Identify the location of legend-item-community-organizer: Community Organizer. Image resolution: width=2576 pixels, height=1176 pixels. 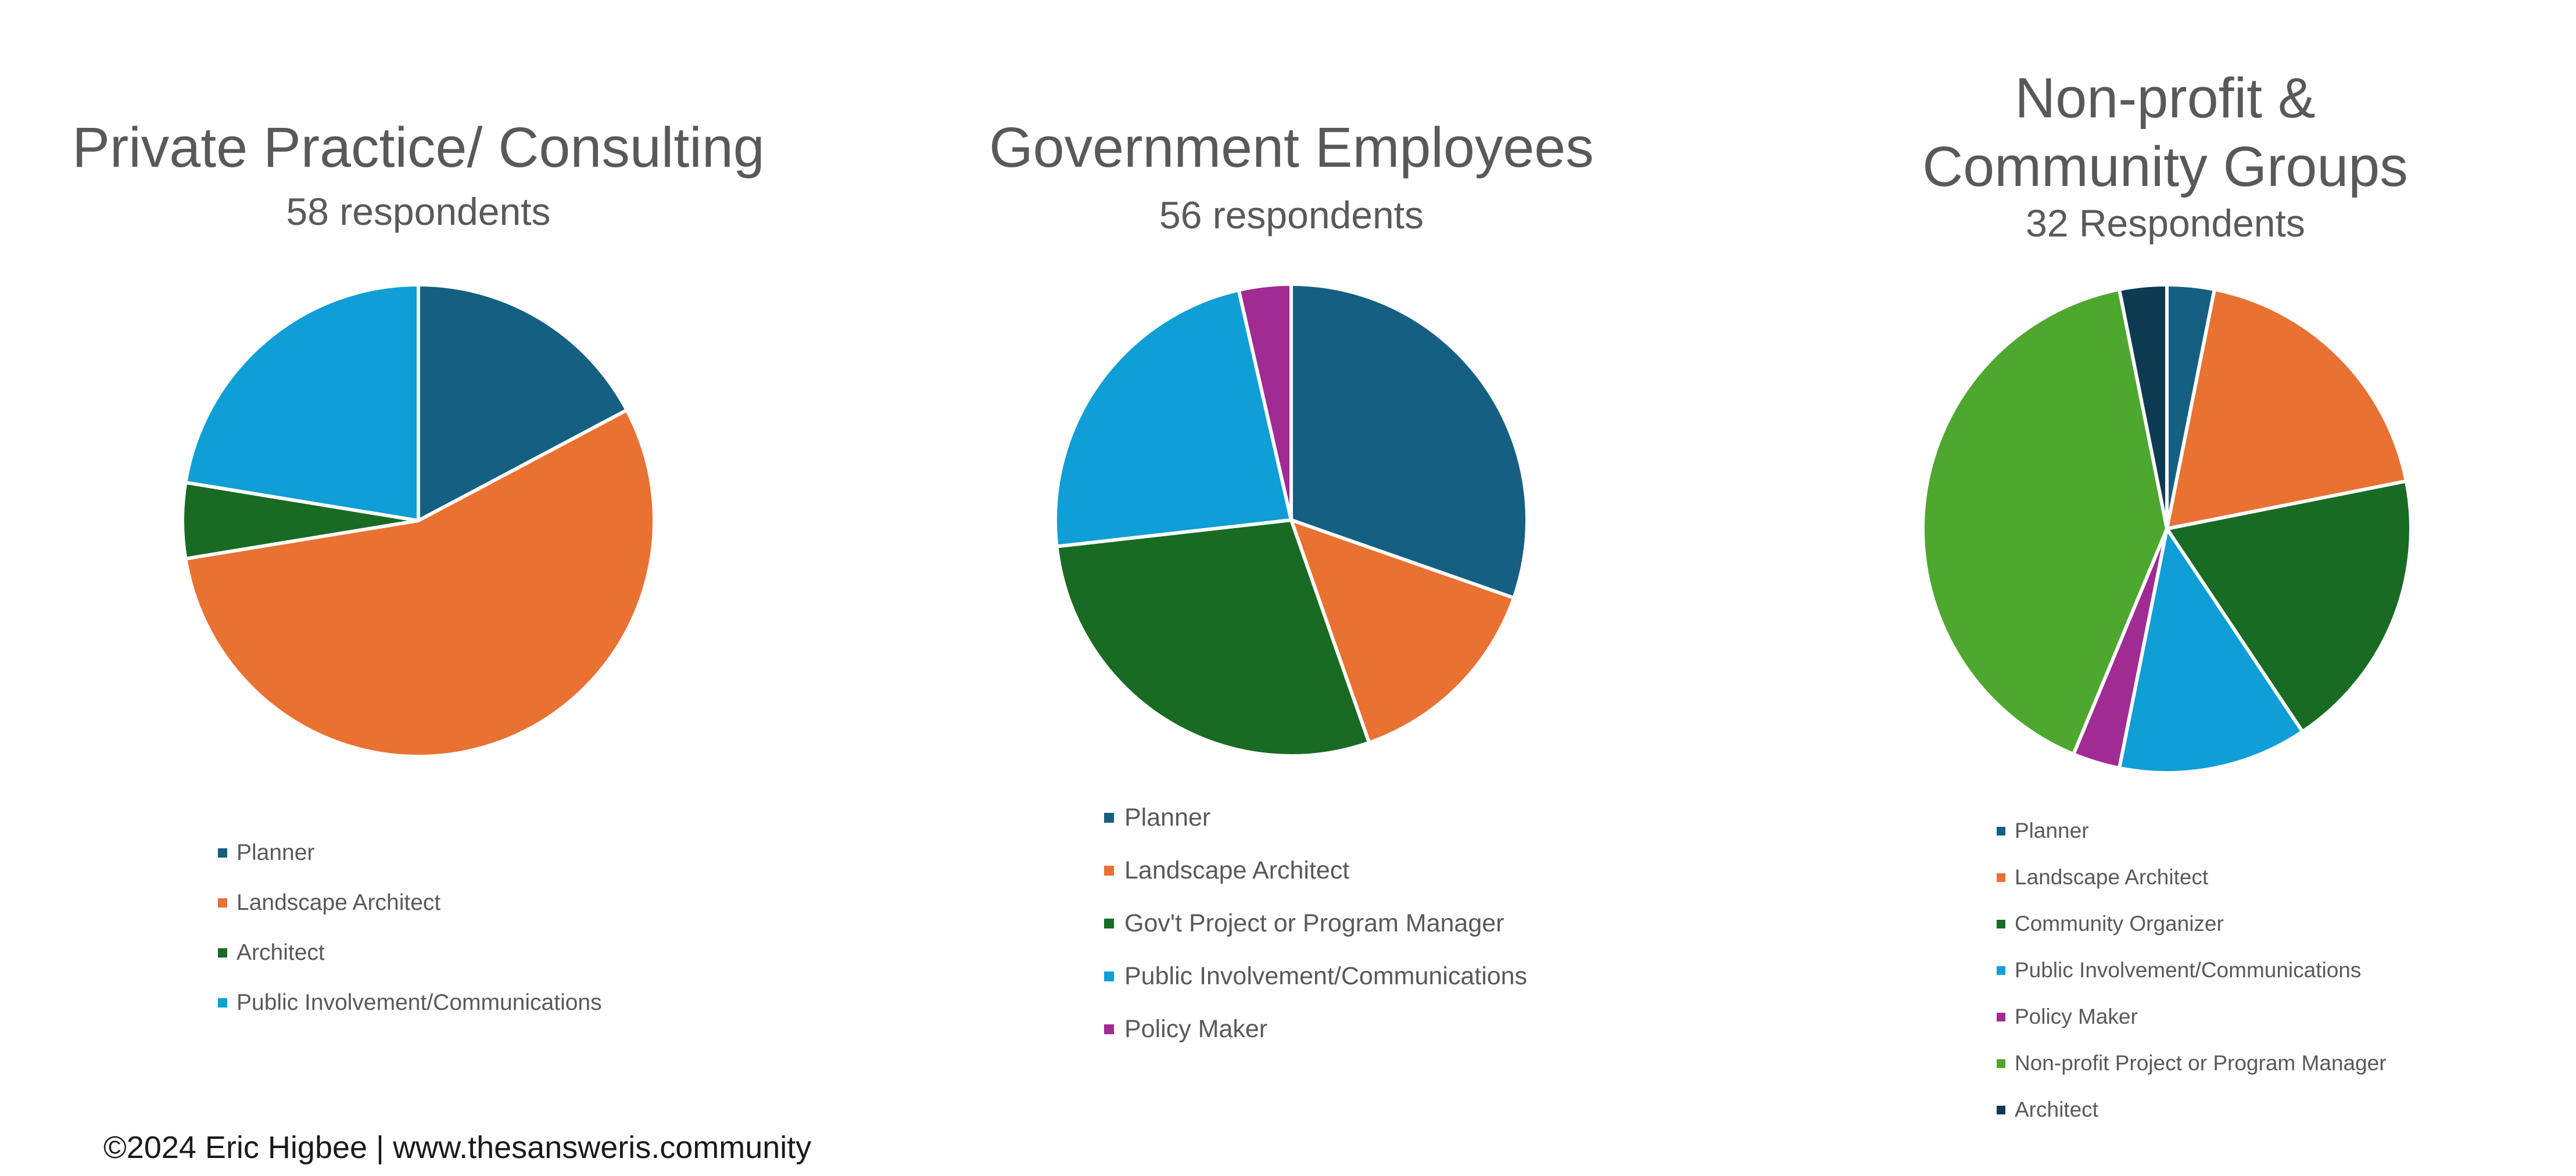
(2192, 924).